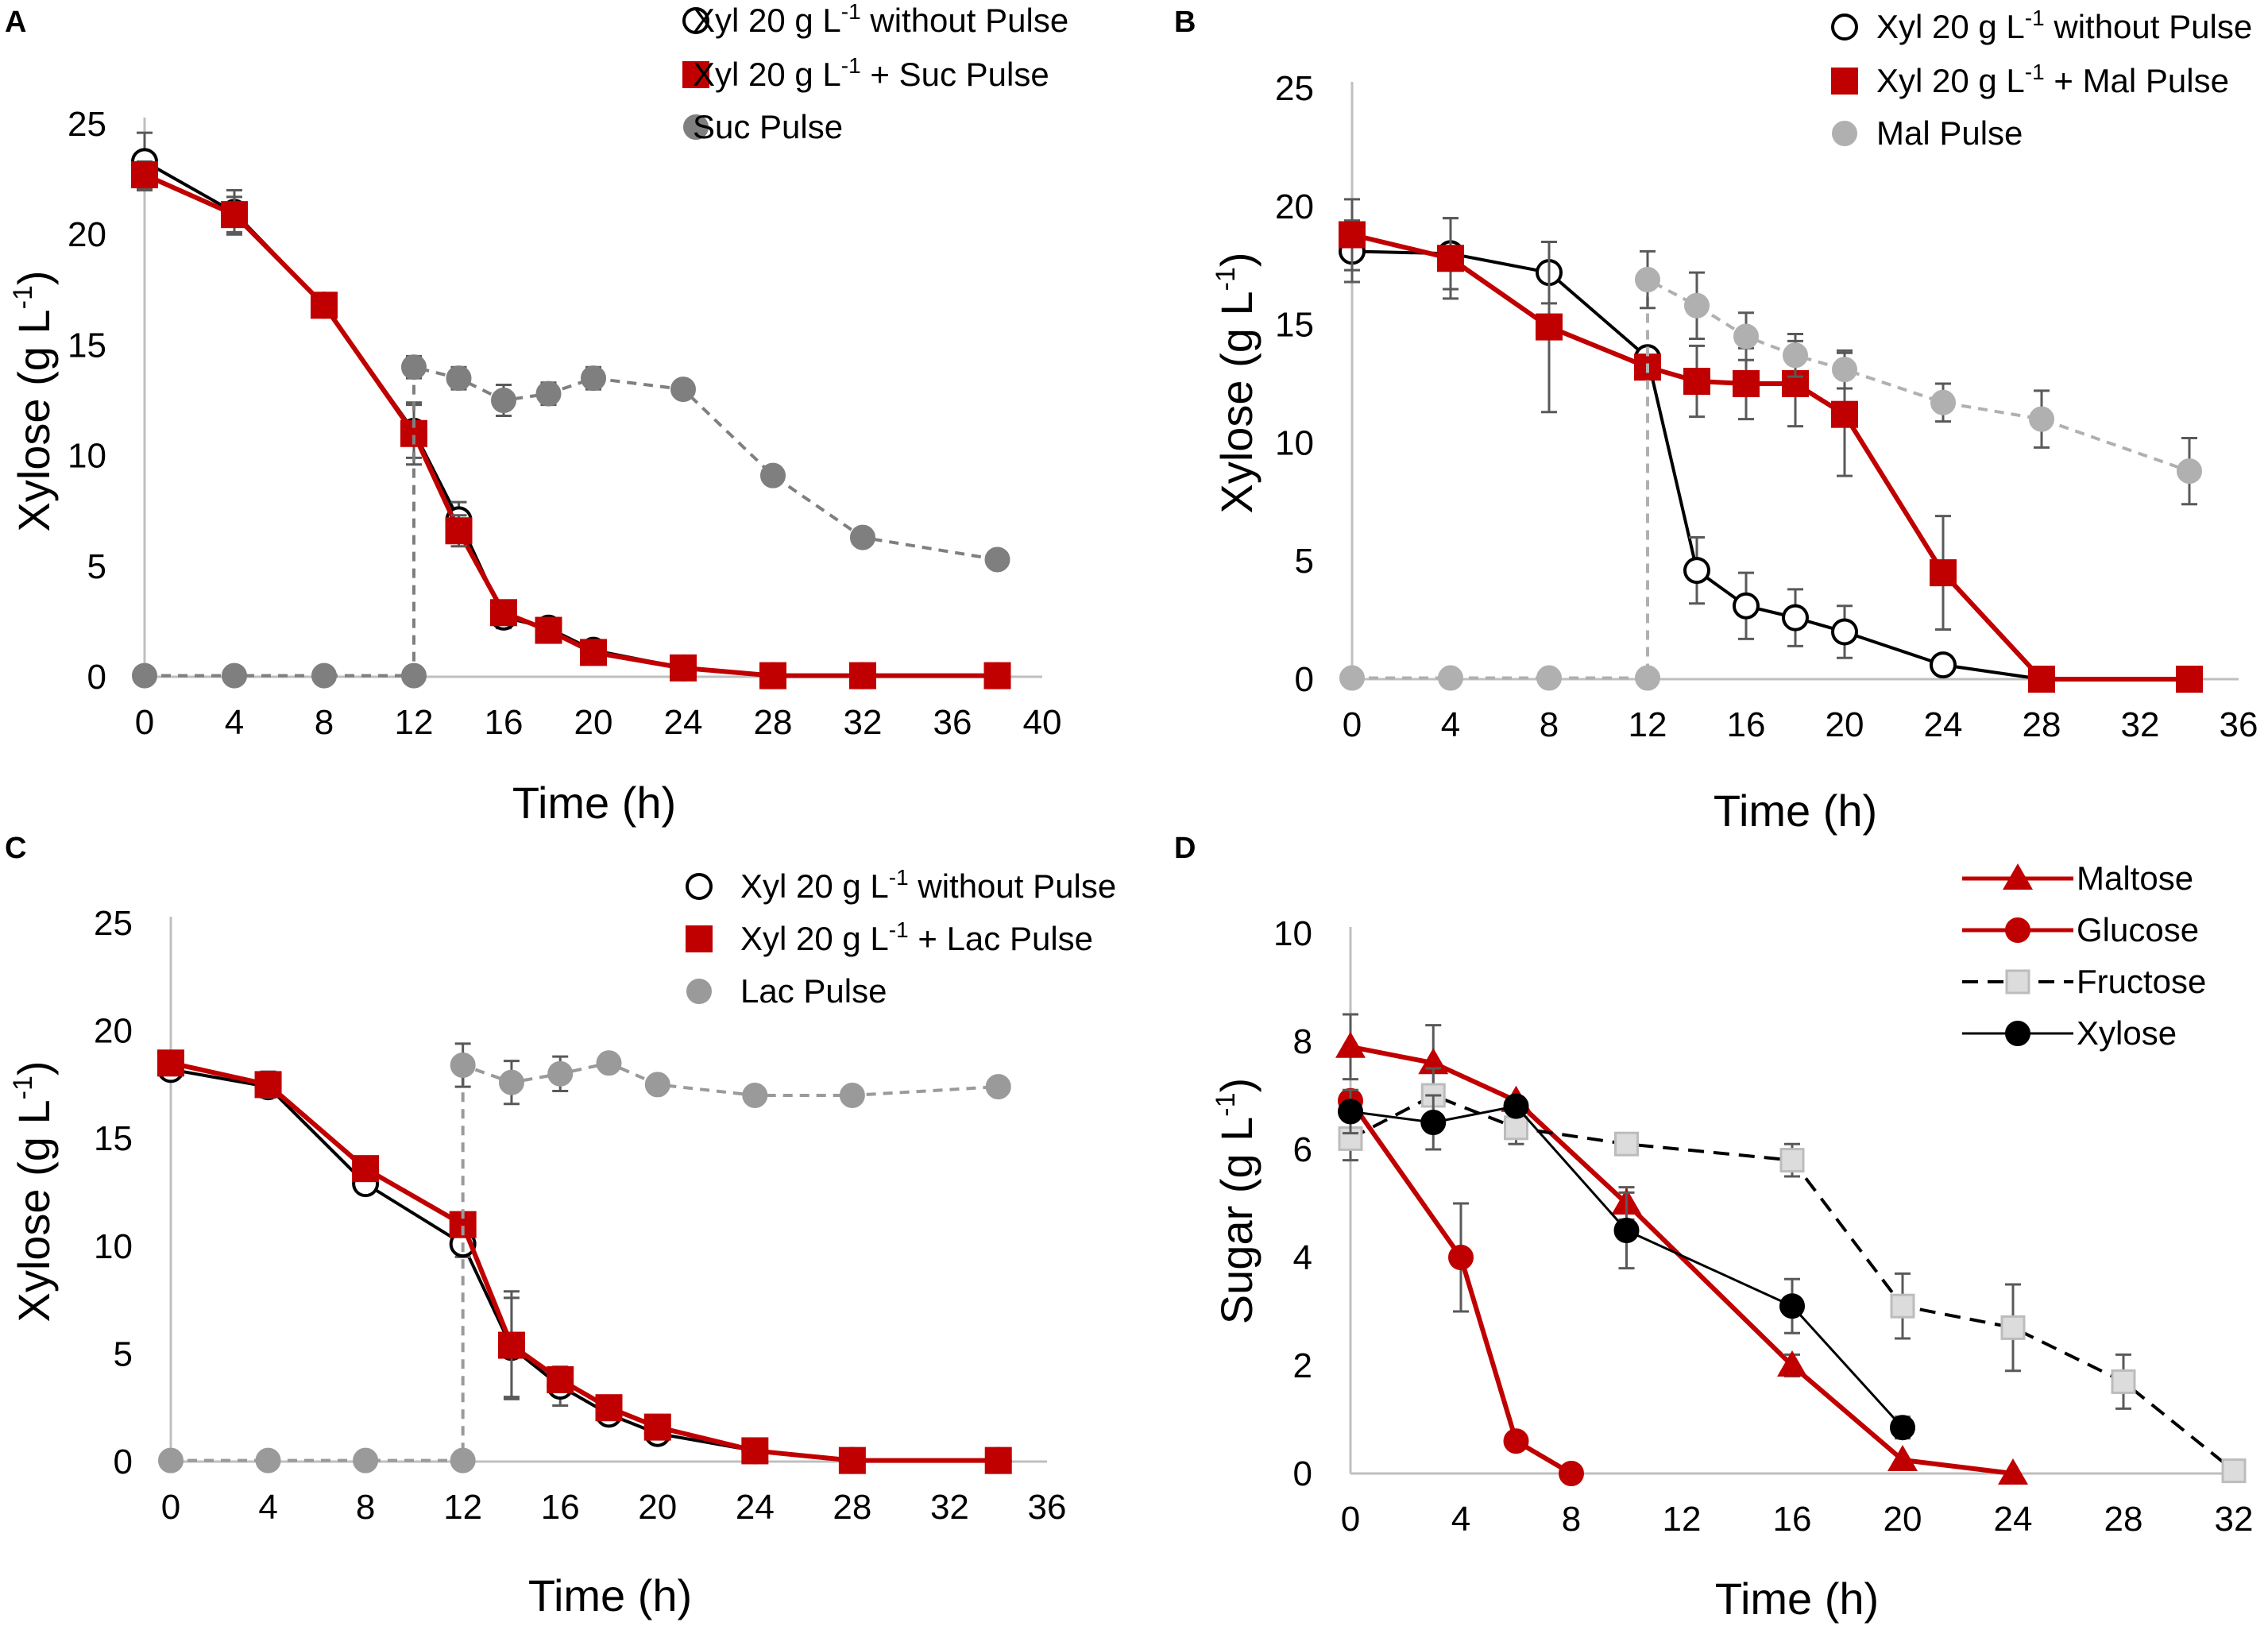 The image size is (2268, 1626). I want to click on y-tick-label: 10, so click(87, 456).